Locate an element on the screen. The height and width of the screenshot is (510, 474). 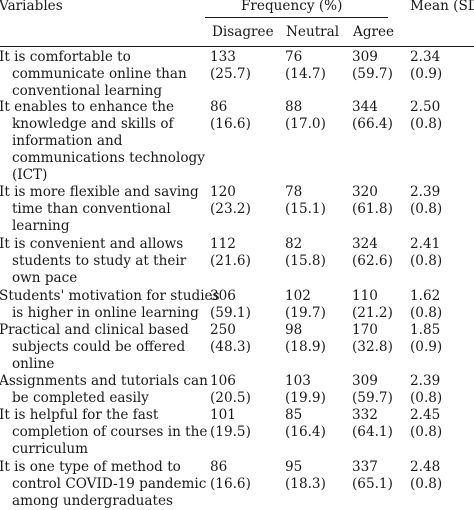
table-subheader-row: Disagree Neutral Agree is located at coordinates (237, 32).